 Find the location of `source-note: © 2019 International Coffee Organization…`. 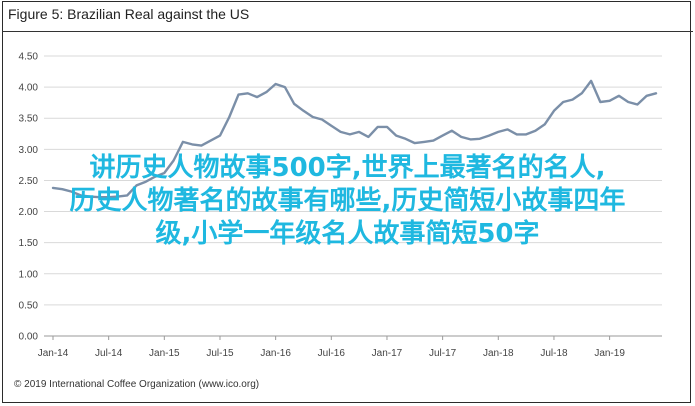

source-note: © 2019 International Coffee Organization… is located at coordinates (137, 384).